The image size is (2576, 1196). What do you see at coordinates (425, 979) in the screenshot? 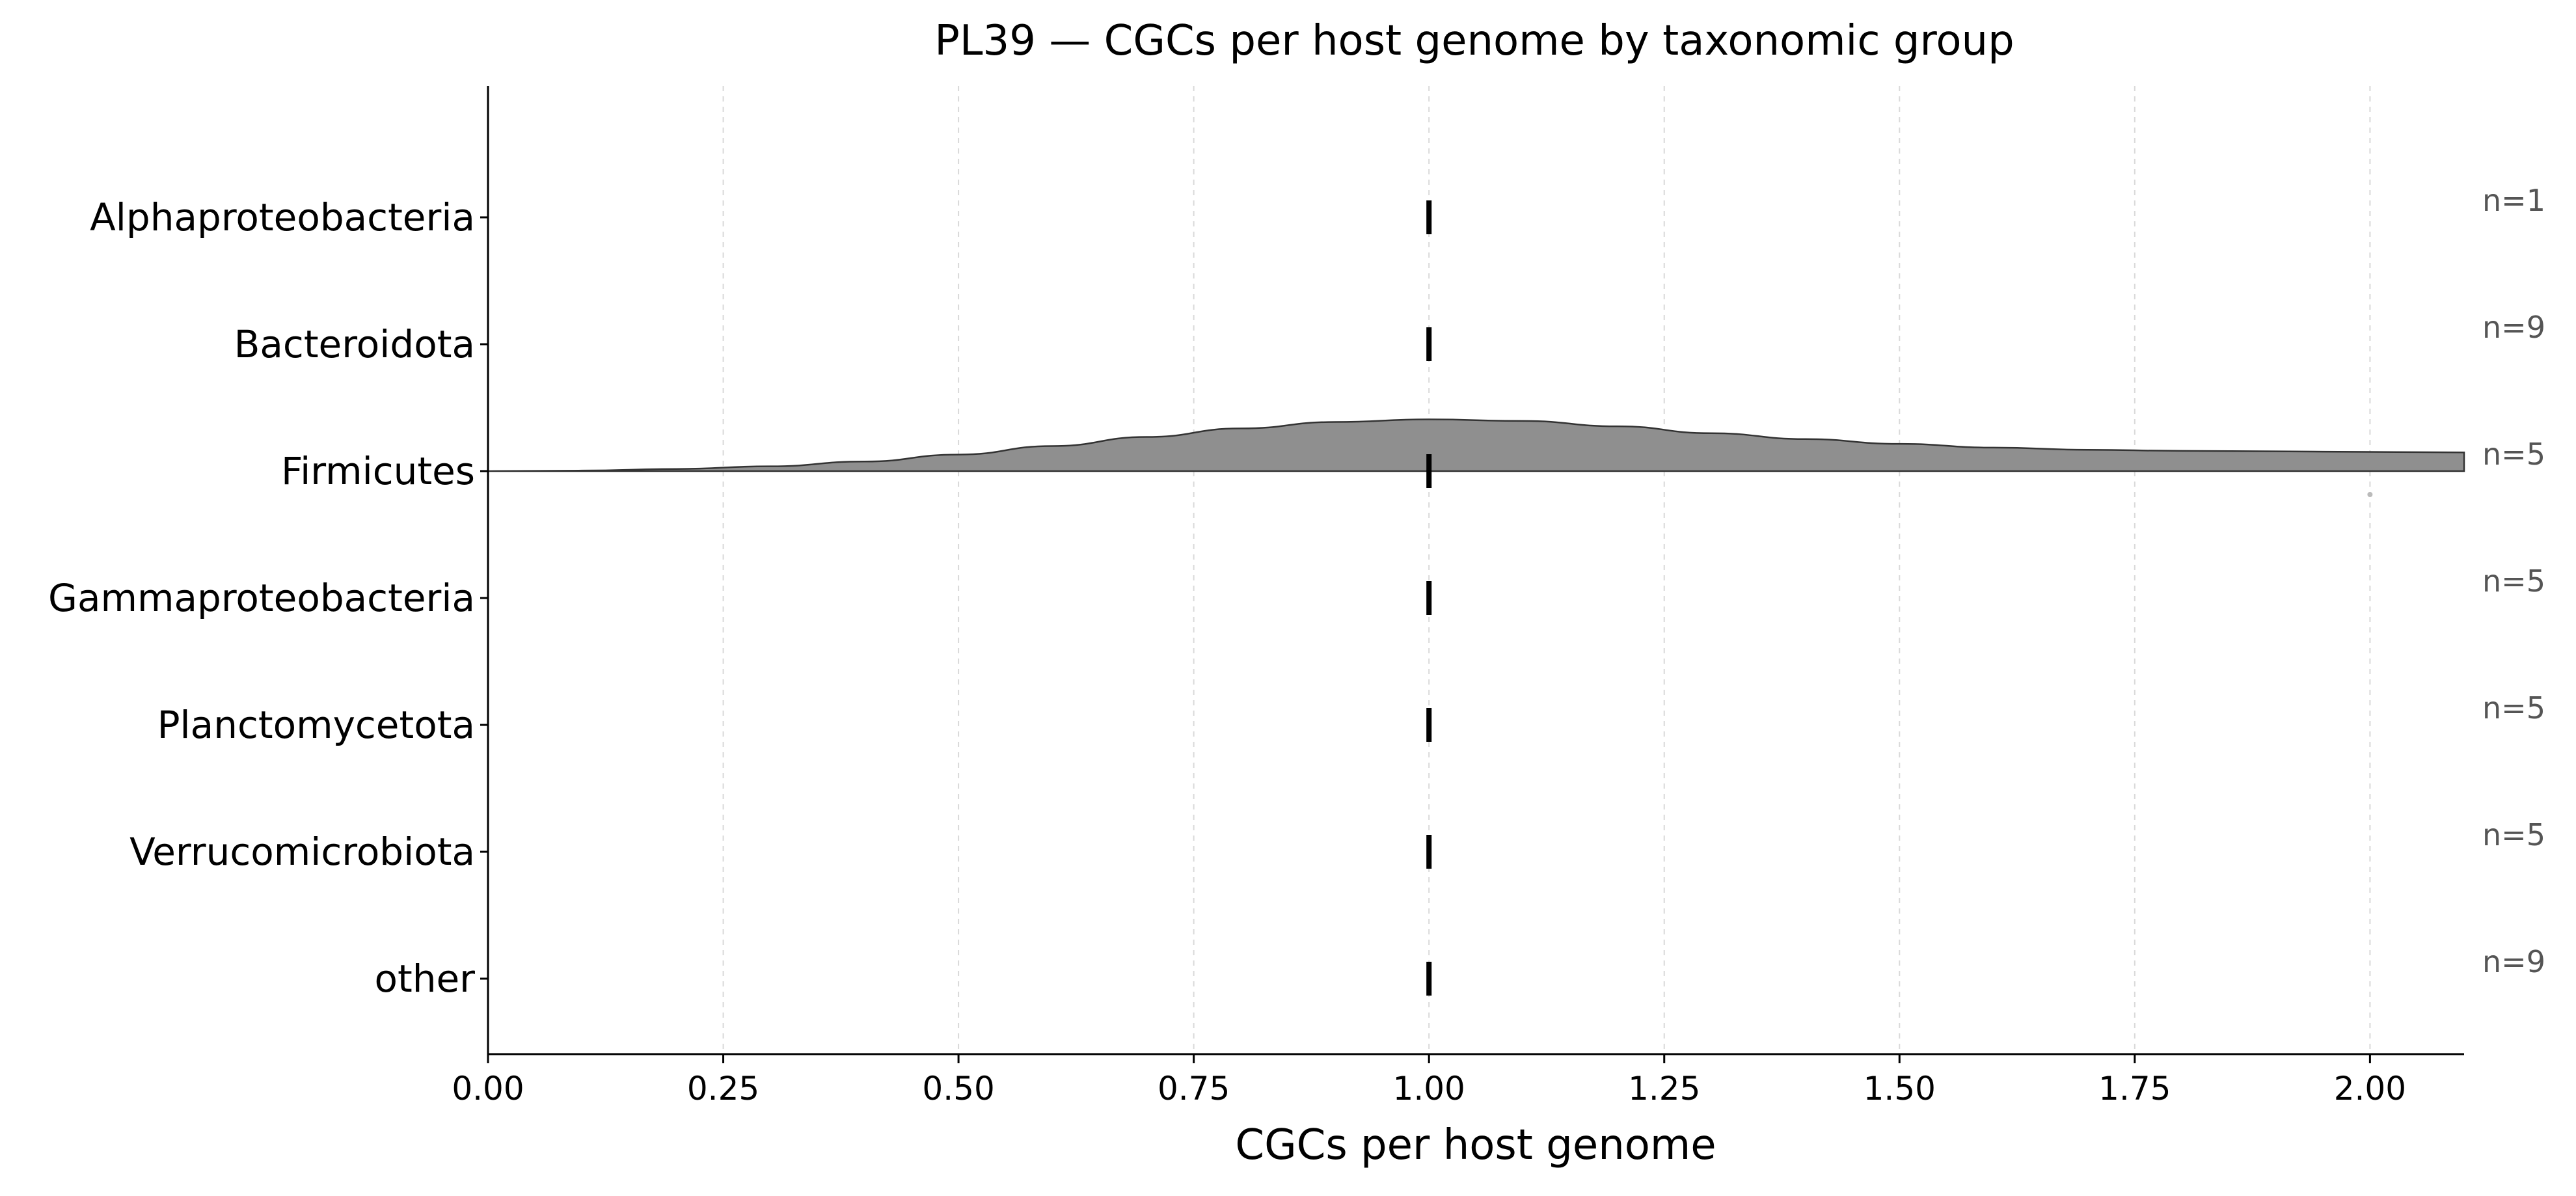
I see `y-tick-label: other` at bounding box center [425, 979].